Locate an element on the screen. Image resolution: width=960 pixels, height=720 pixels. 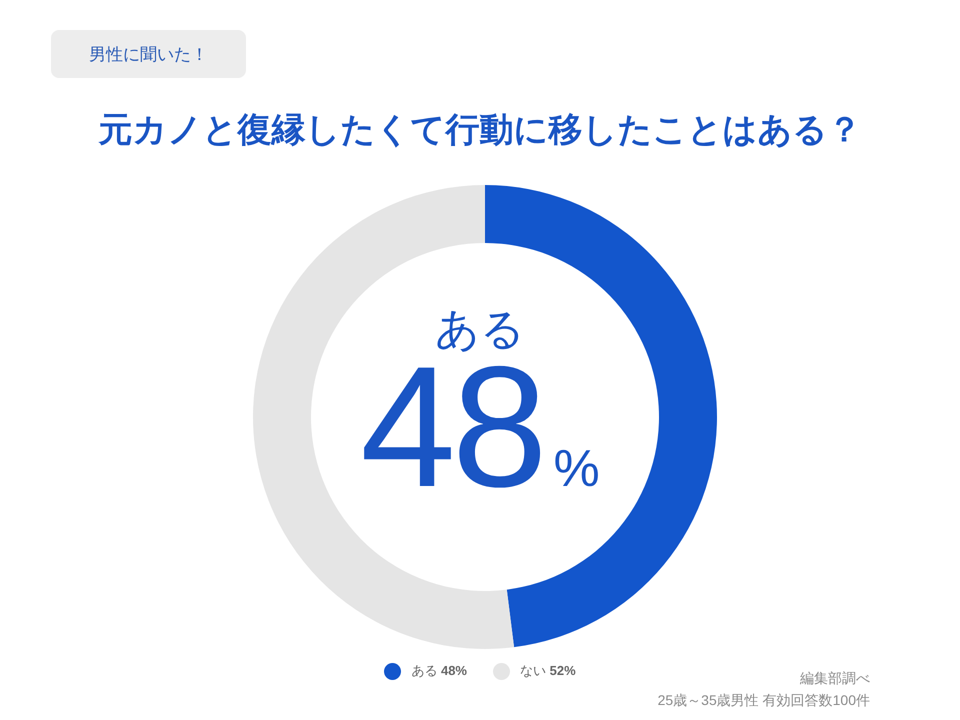
chart-title: 元カノと復縁したくて行動に移したことはある？ is located at coordinates (480, 130).